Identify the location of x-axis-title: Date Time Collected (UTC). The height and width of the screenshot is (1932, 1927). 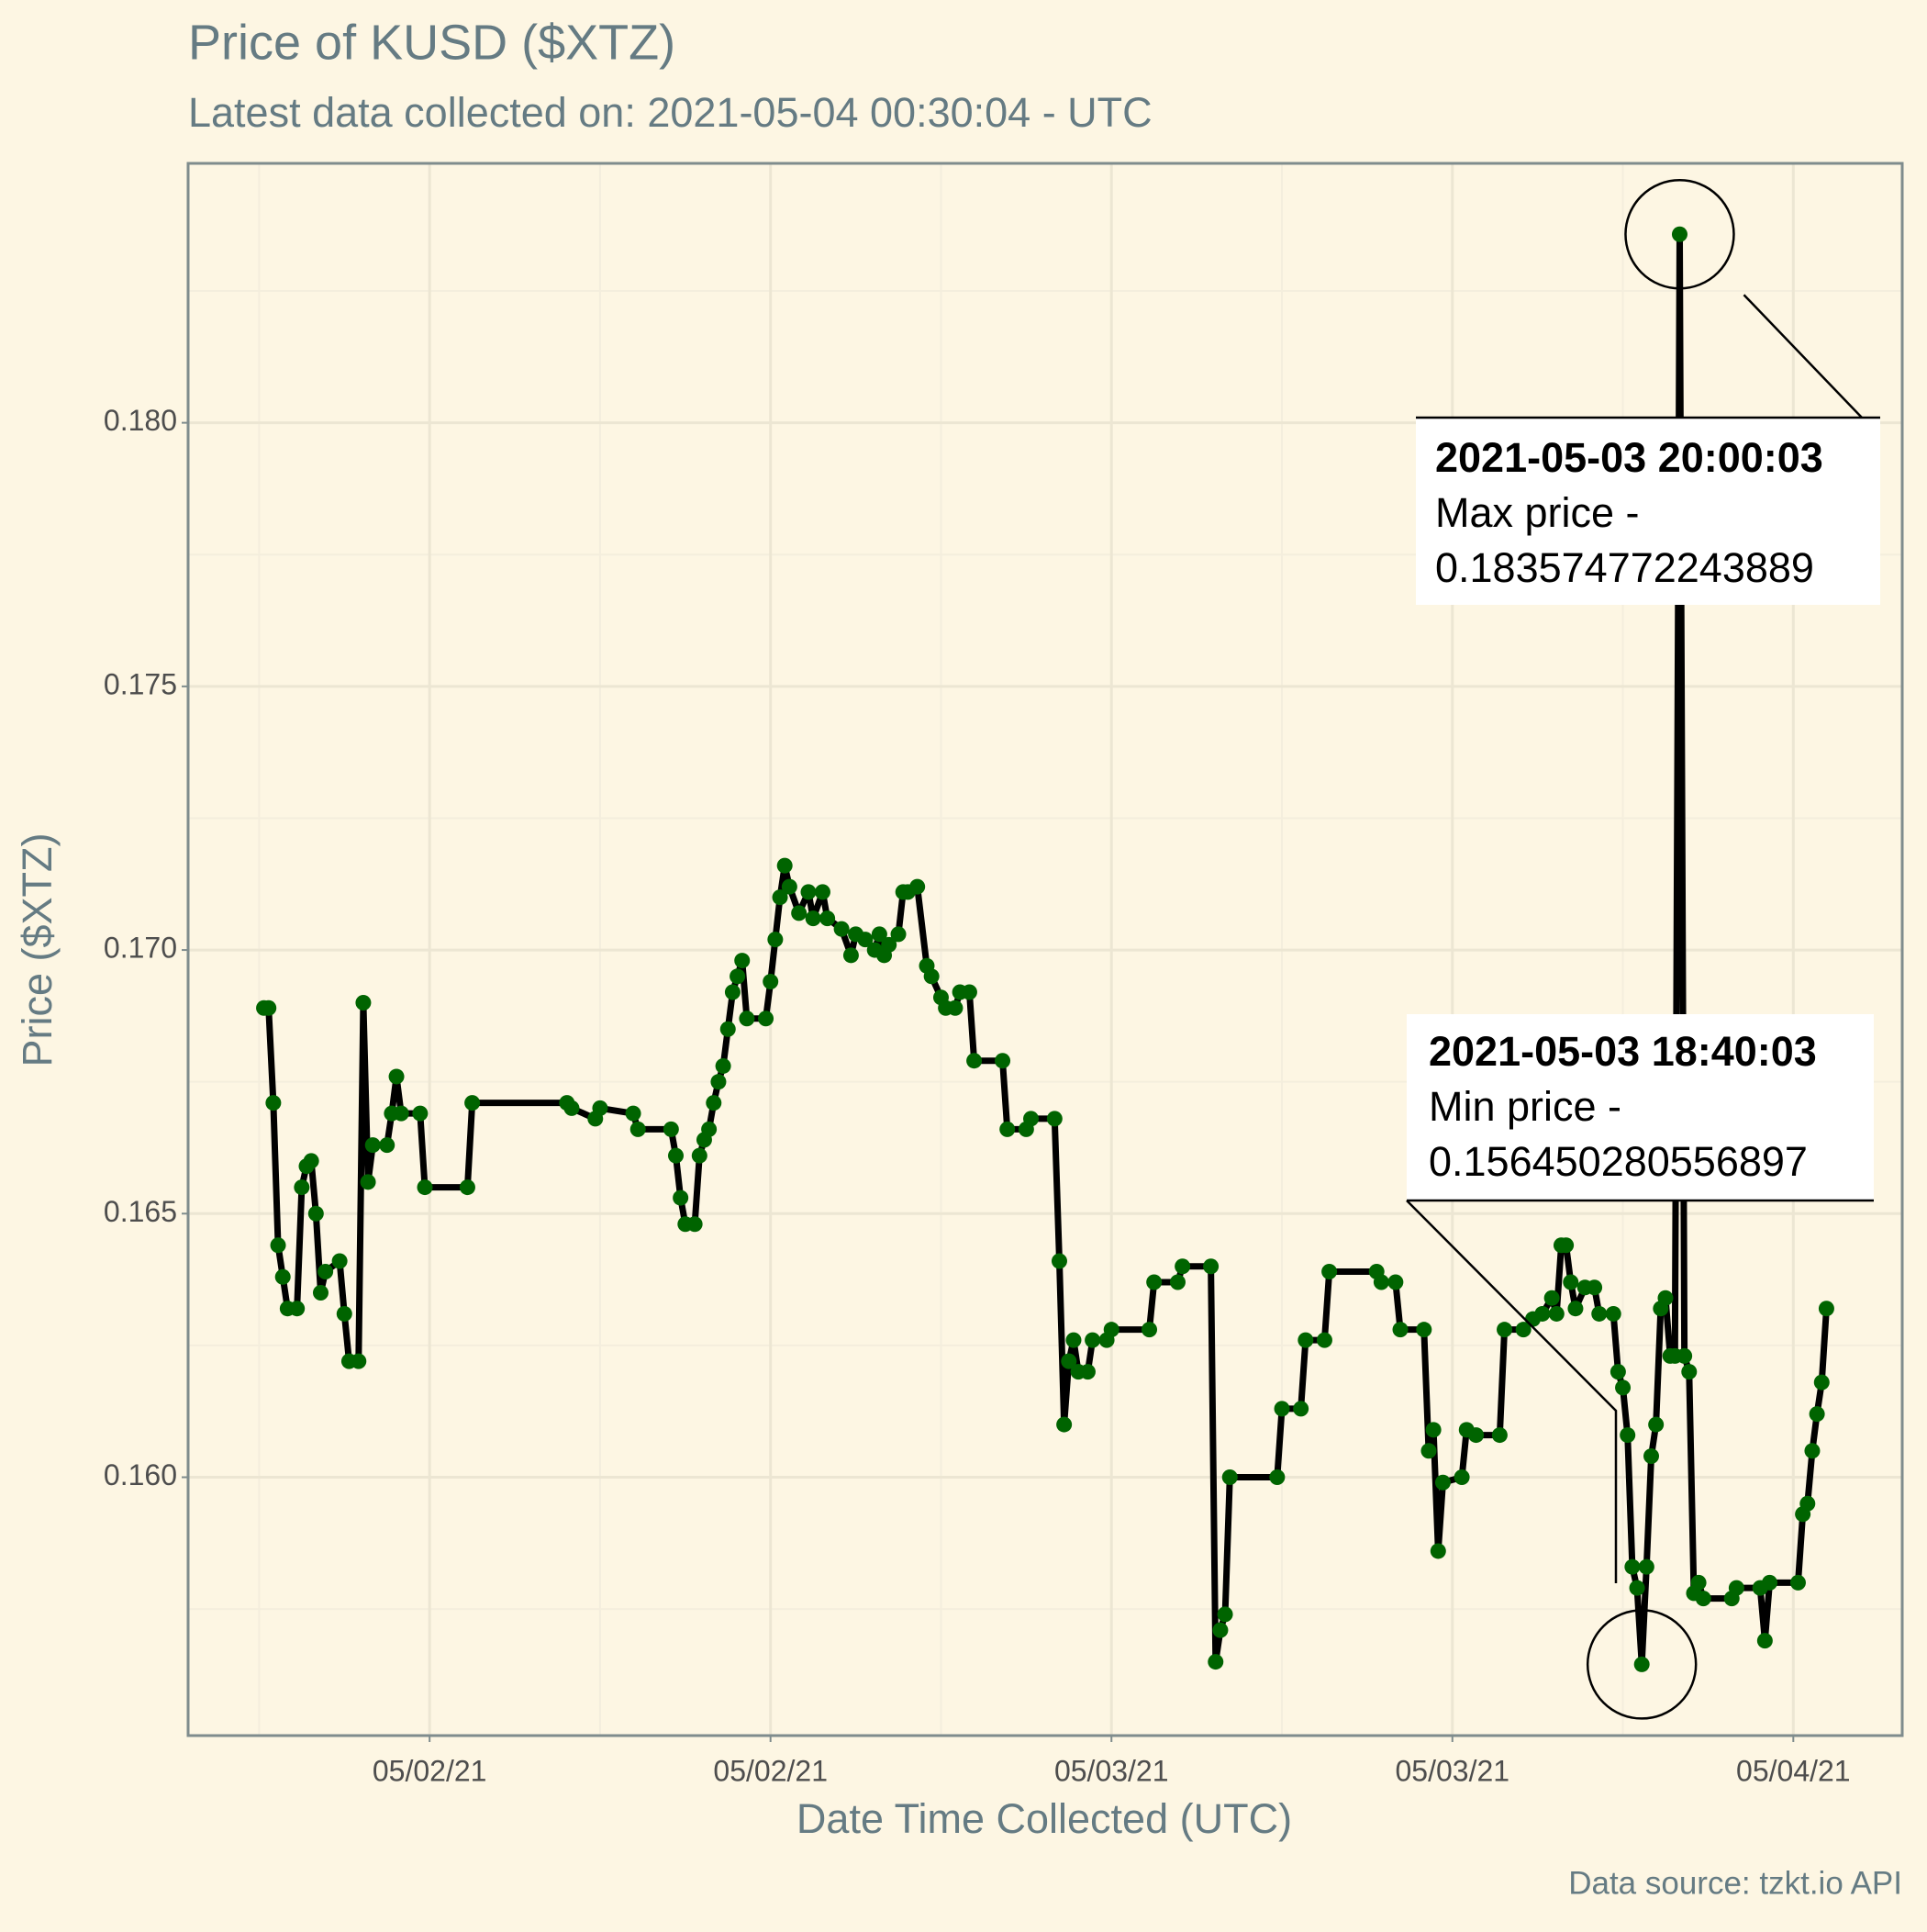
(1044, 1818).